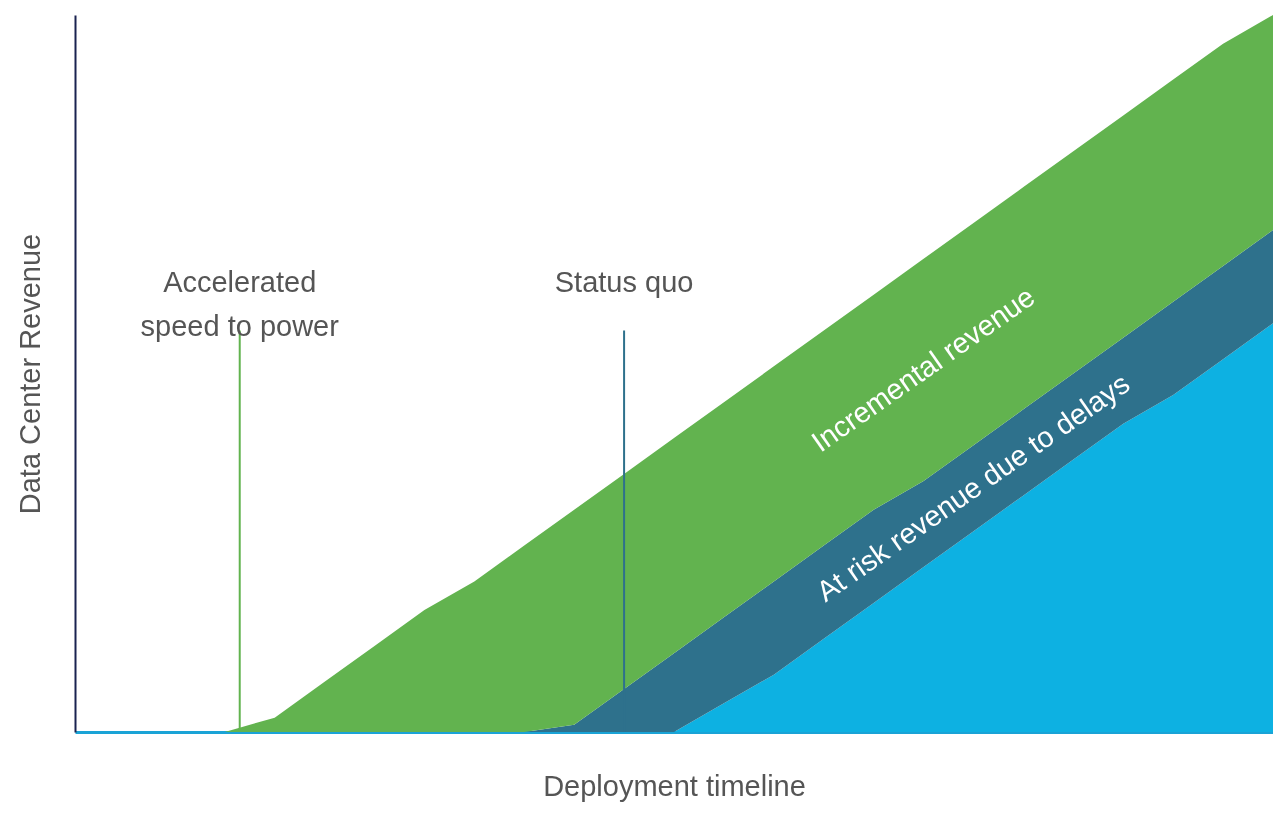  I want to click on x-axis-title: Deployment timeline, so click(674, 785).